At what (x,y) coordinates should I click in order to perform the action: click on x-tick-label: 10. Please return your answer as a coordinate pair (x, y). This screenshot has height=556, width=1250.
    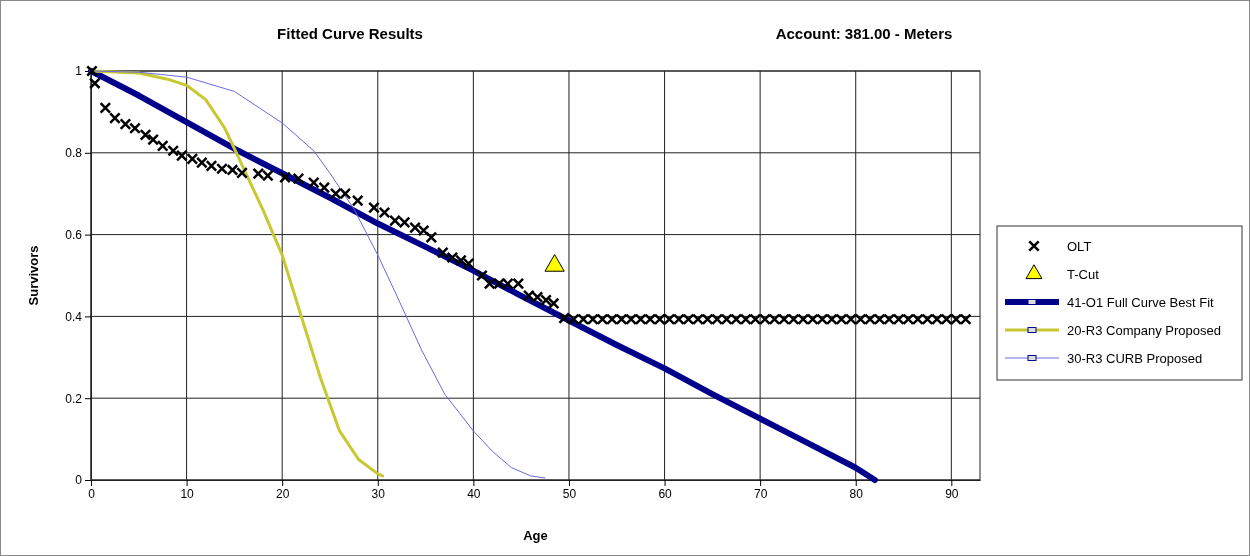
    Looking at the image, I should click on (187, 493).